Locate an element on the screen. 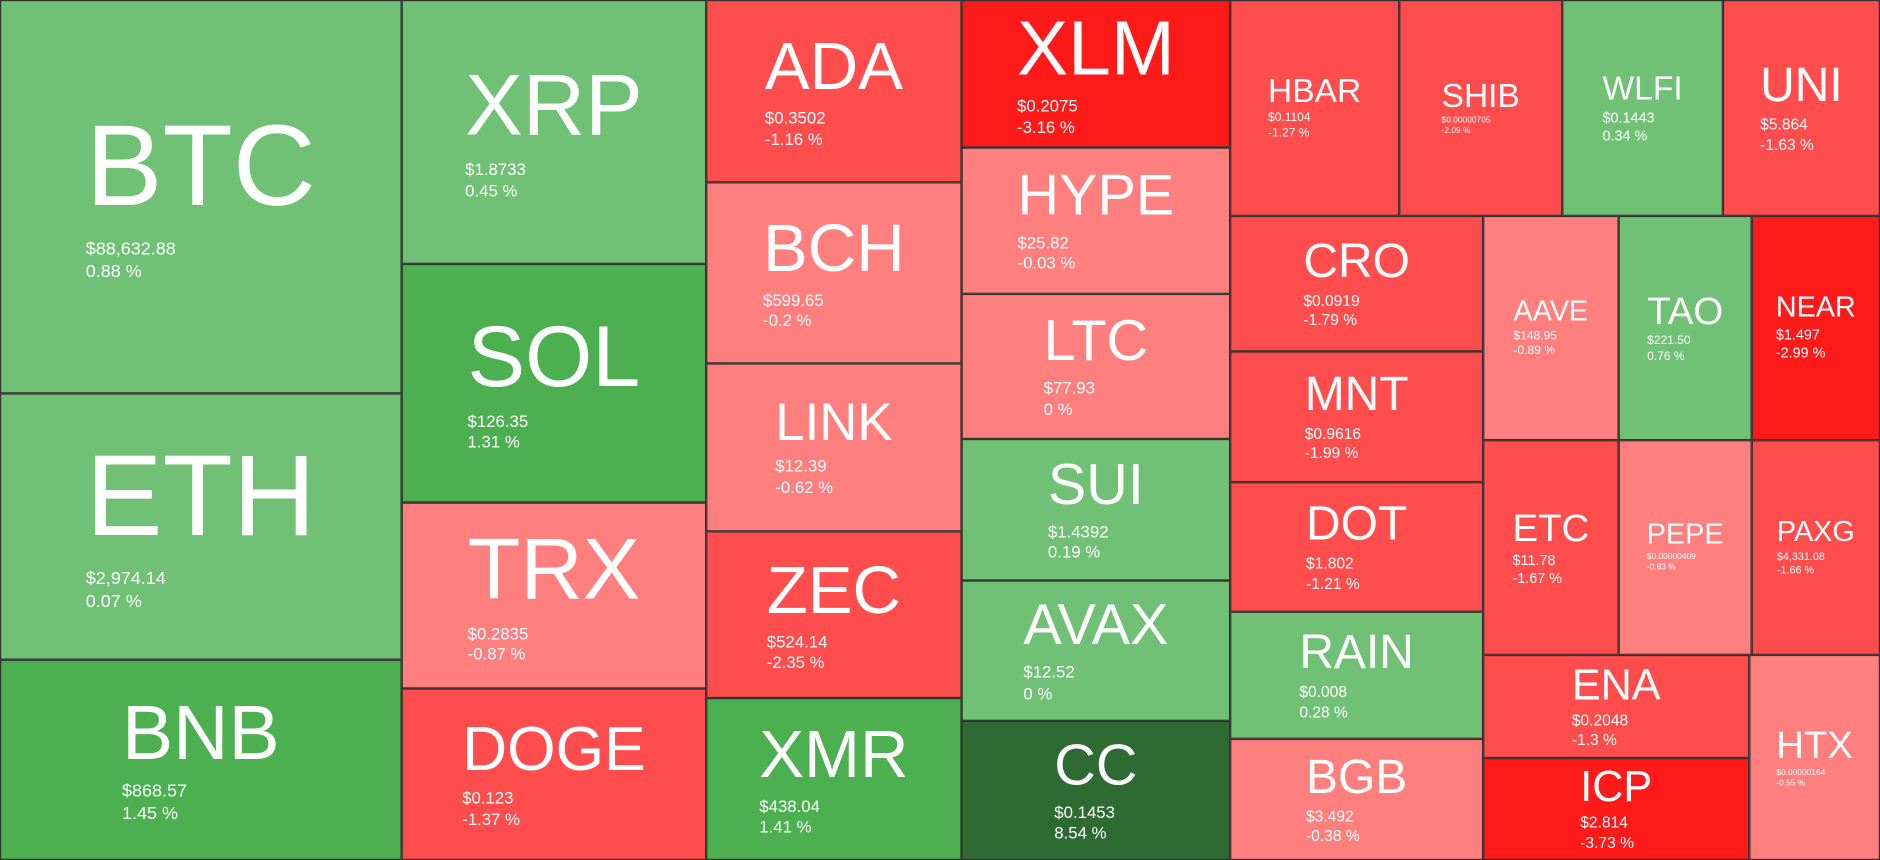  coin-price: $88,632.88 is located at coordinates (130, 249).